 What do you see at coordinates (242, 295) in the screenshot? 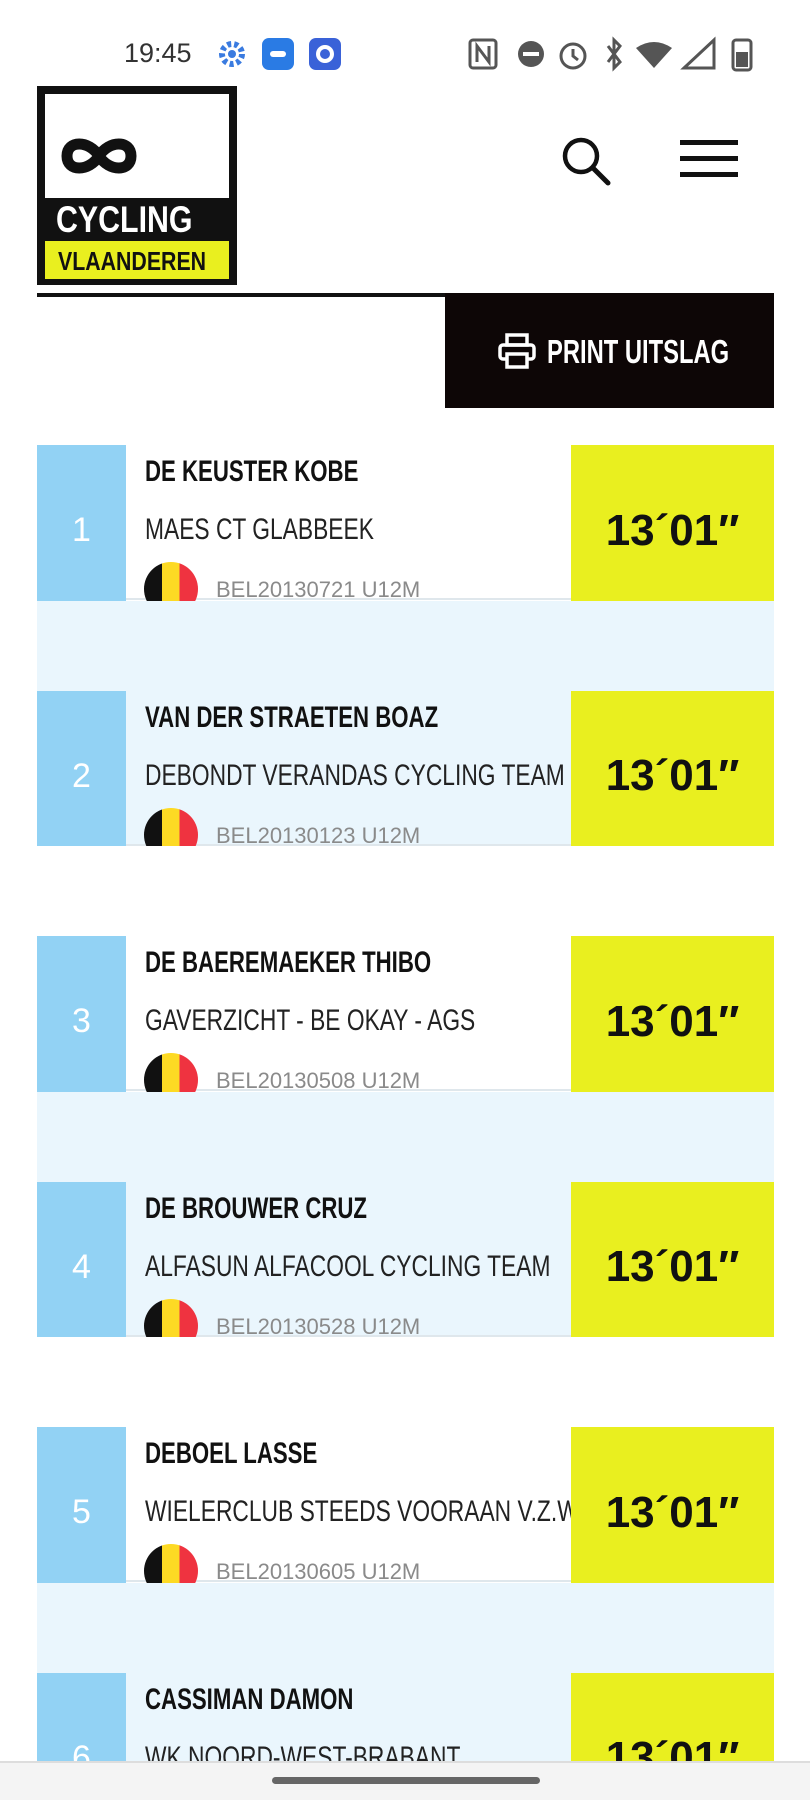
I see `divider` at bounding box center [242, 295].